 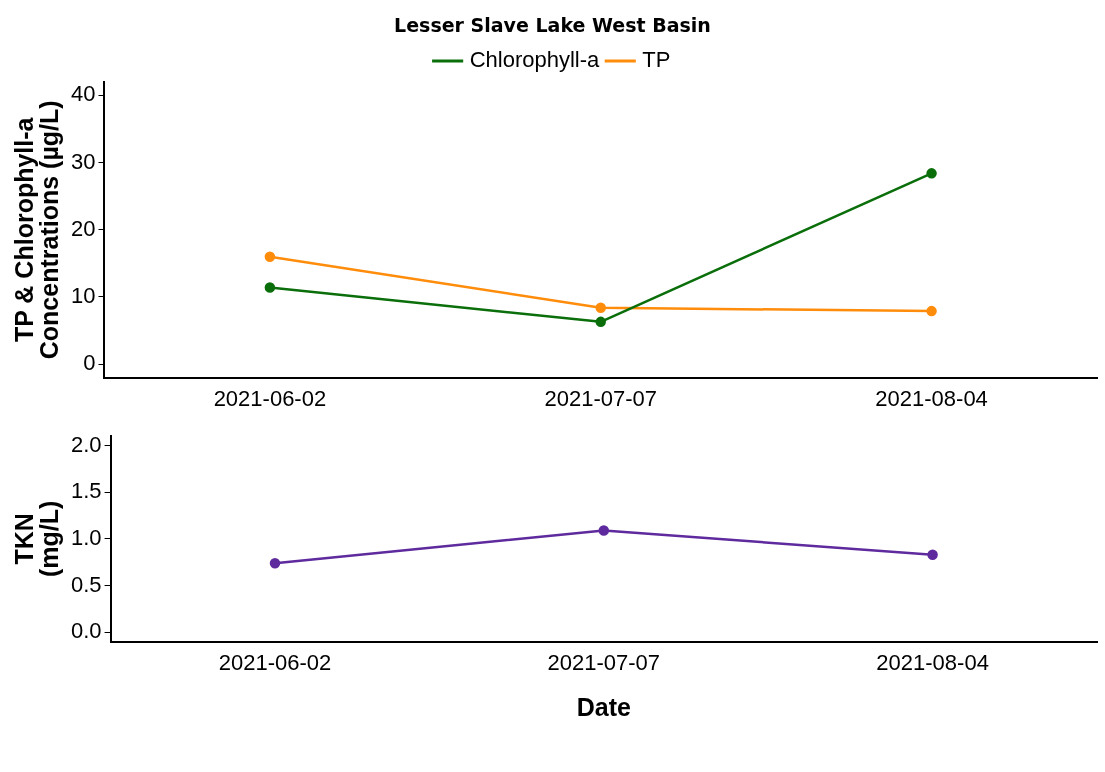 I want to click on y-tick-label: 2.0, so click(x=86, y=444).